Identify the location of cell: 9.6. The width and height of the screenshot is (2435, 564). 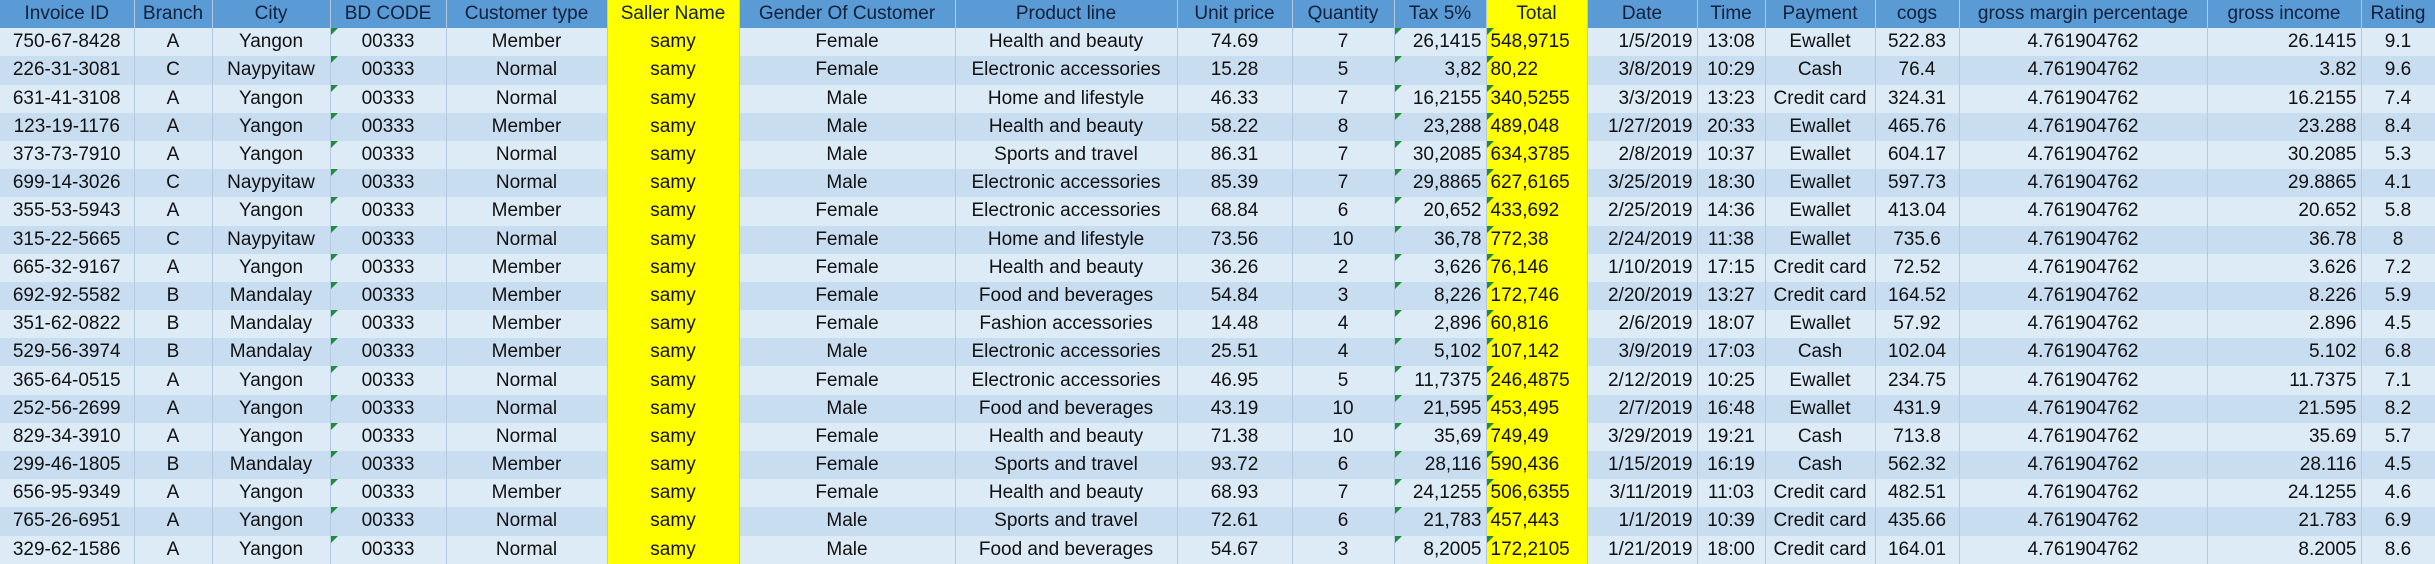
(2398, 70).